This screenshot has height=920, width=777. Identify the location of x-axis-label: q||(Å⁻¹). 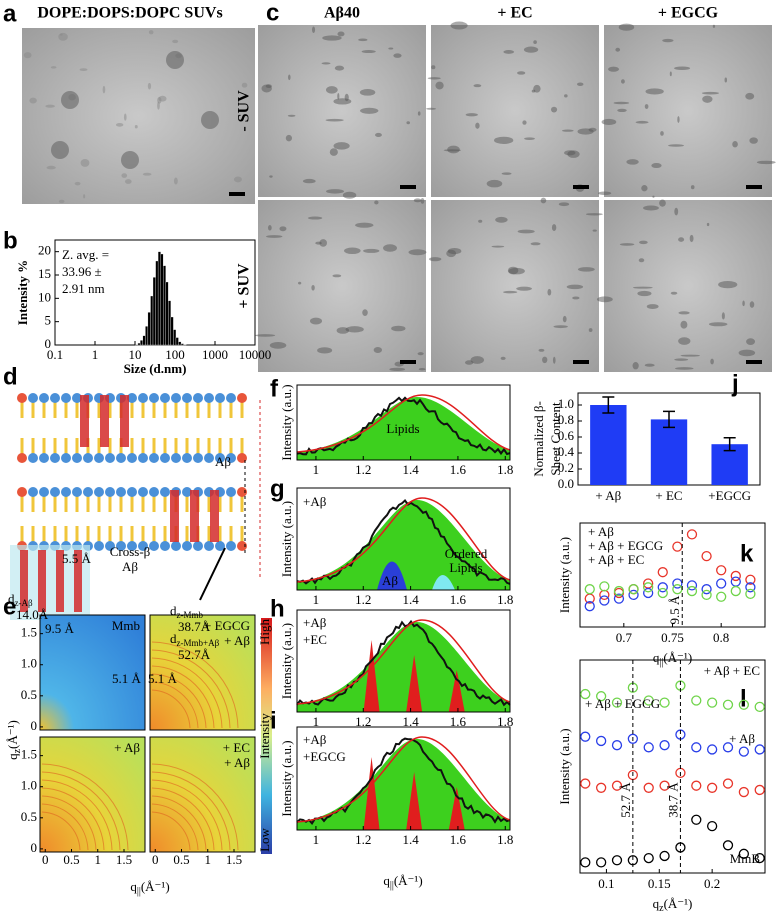
(149, 888).